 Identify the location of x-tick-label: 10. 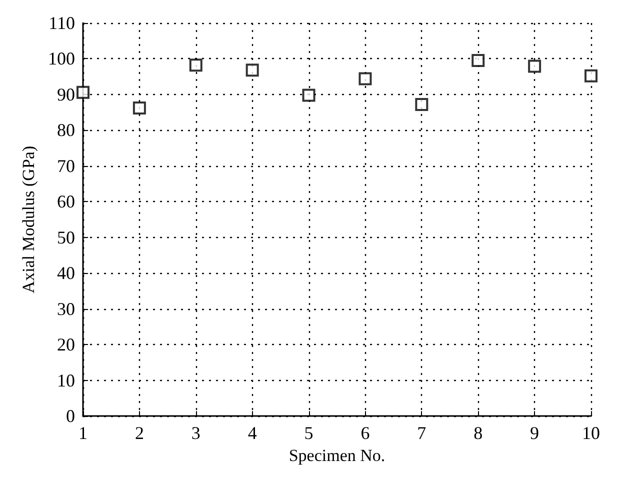
(591, 433).